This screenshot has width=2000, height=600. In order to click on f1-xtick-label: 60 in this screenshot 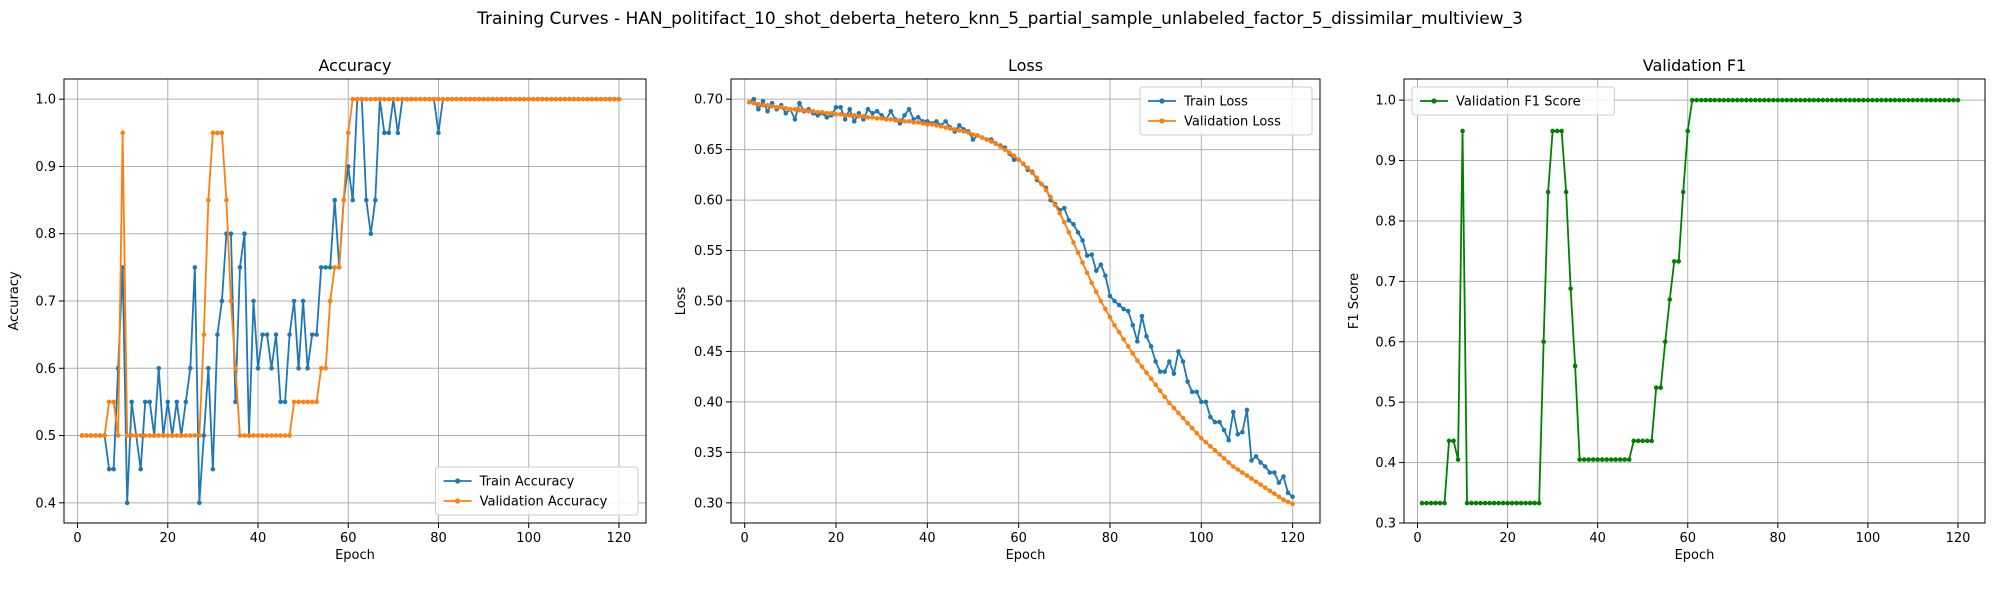, I will do `click(1687, 538)`.